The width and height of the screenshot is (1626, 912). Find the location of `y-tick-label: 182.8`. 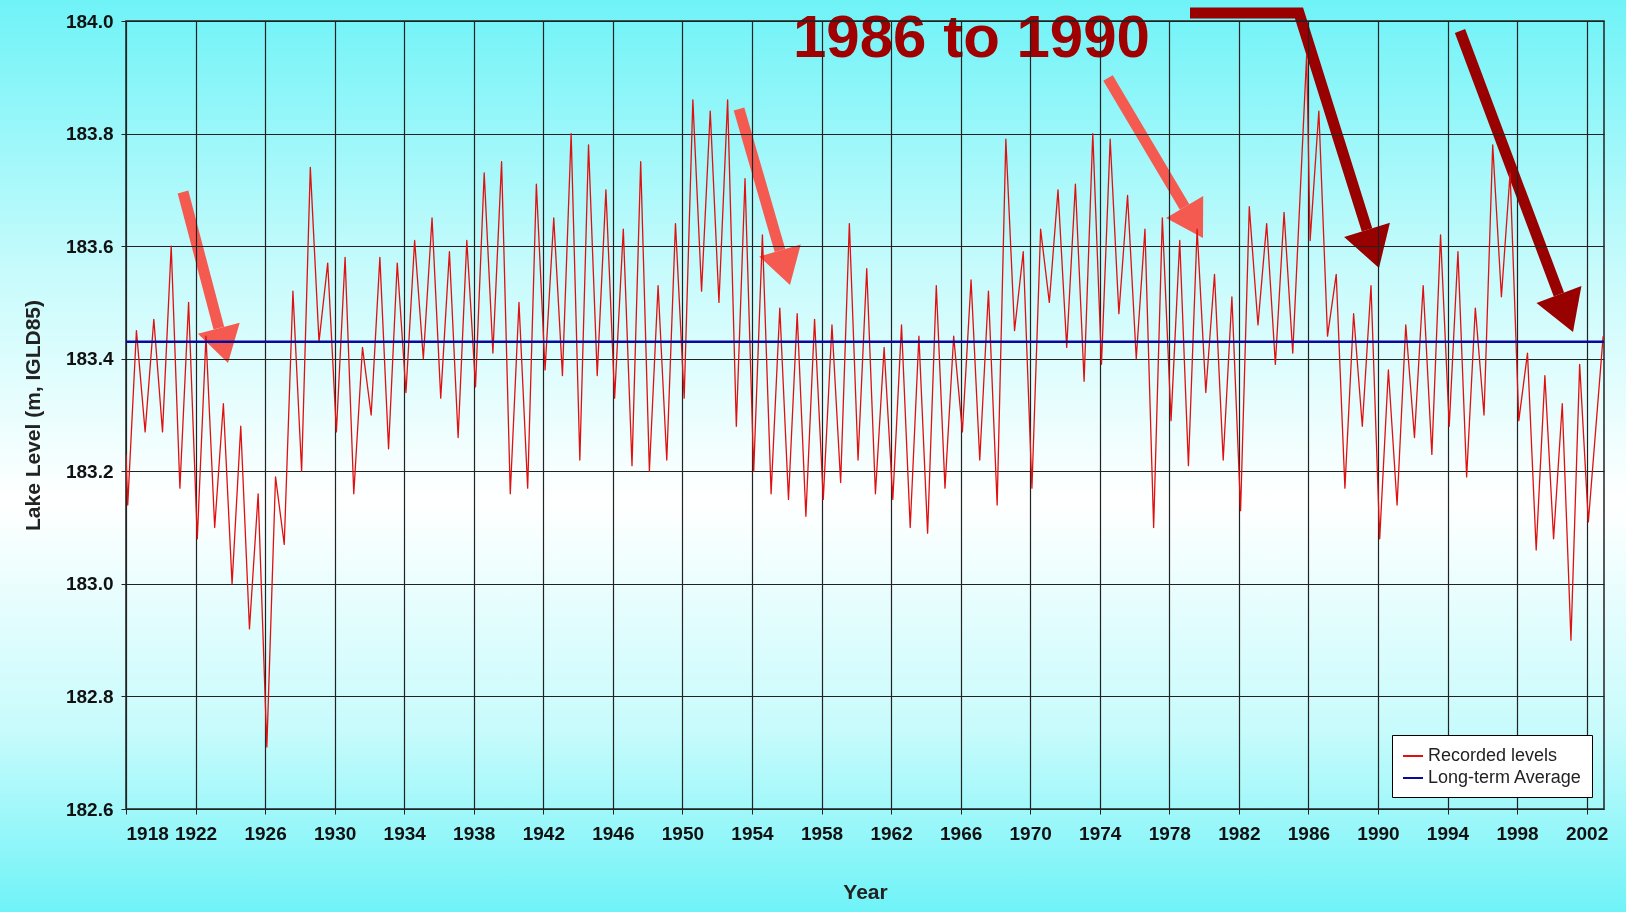

y-tick-label: 182.8 is located at coordinates (89, 696).